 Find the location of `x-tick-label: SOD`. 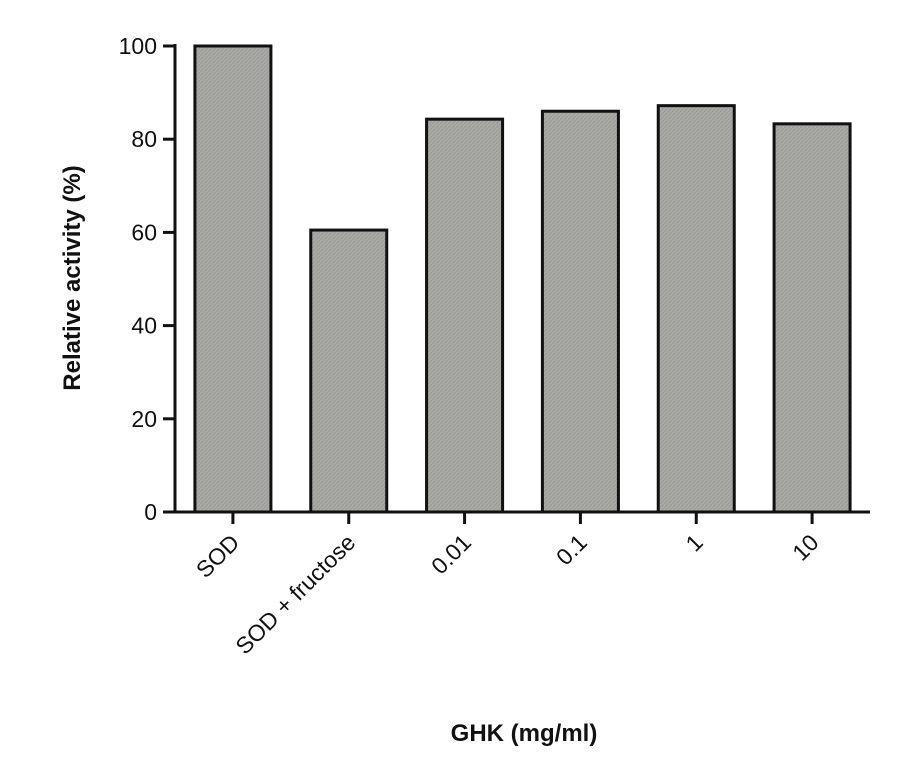

x-tick-label: SOD is located at coordinates (218, 556).